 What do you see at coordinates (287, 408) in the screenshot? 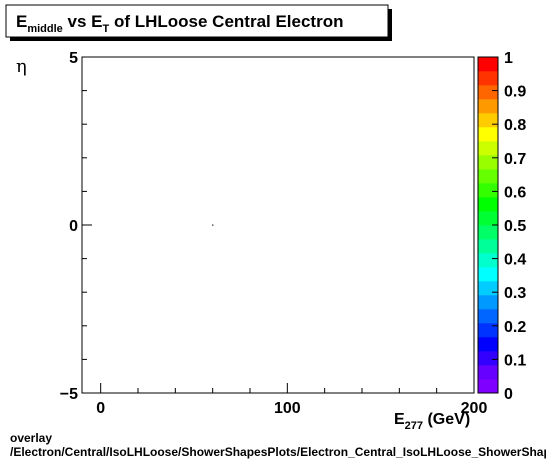
I see `x-tick-label: 100` at bounding box center [287, 408].